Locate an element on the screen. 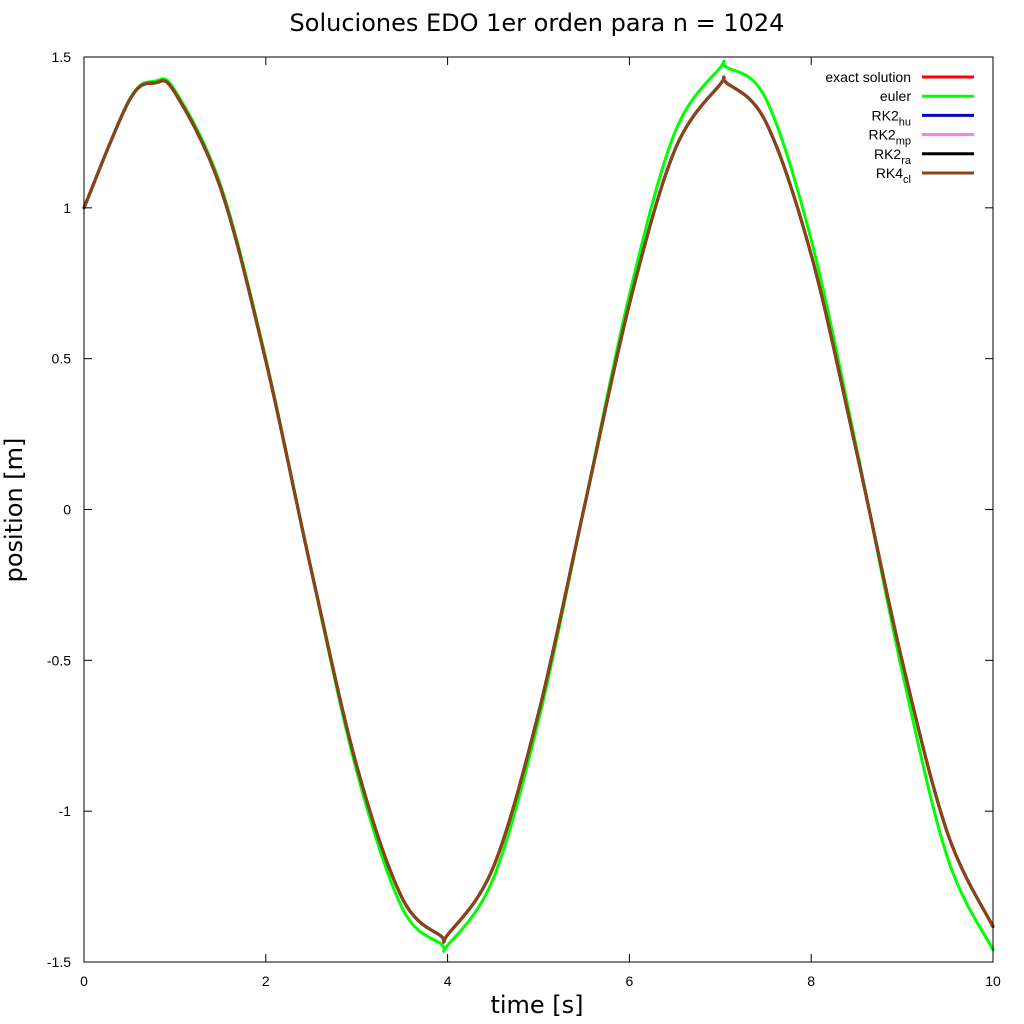 Image resolution: width=1024 pixels, height=1024 pixels. legend-label-sub: cl is located at coordinates (907, 180).